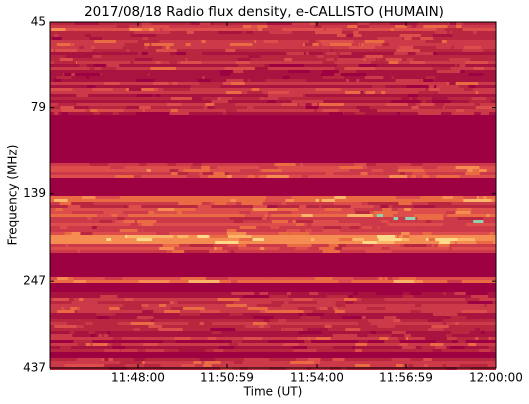  I want to click on x-tick-label: 11:54:00, so click(317, 378).